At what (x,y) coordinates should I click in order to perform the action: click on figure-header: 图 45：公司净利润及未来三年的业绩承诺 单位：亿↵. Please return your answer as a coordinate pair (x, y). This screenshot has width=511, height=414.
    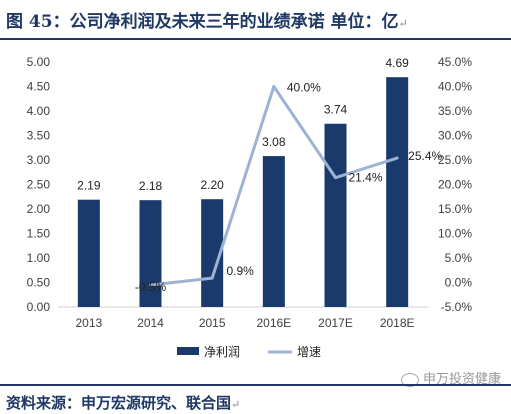
    Looking at the image, I should click on (255, 20).